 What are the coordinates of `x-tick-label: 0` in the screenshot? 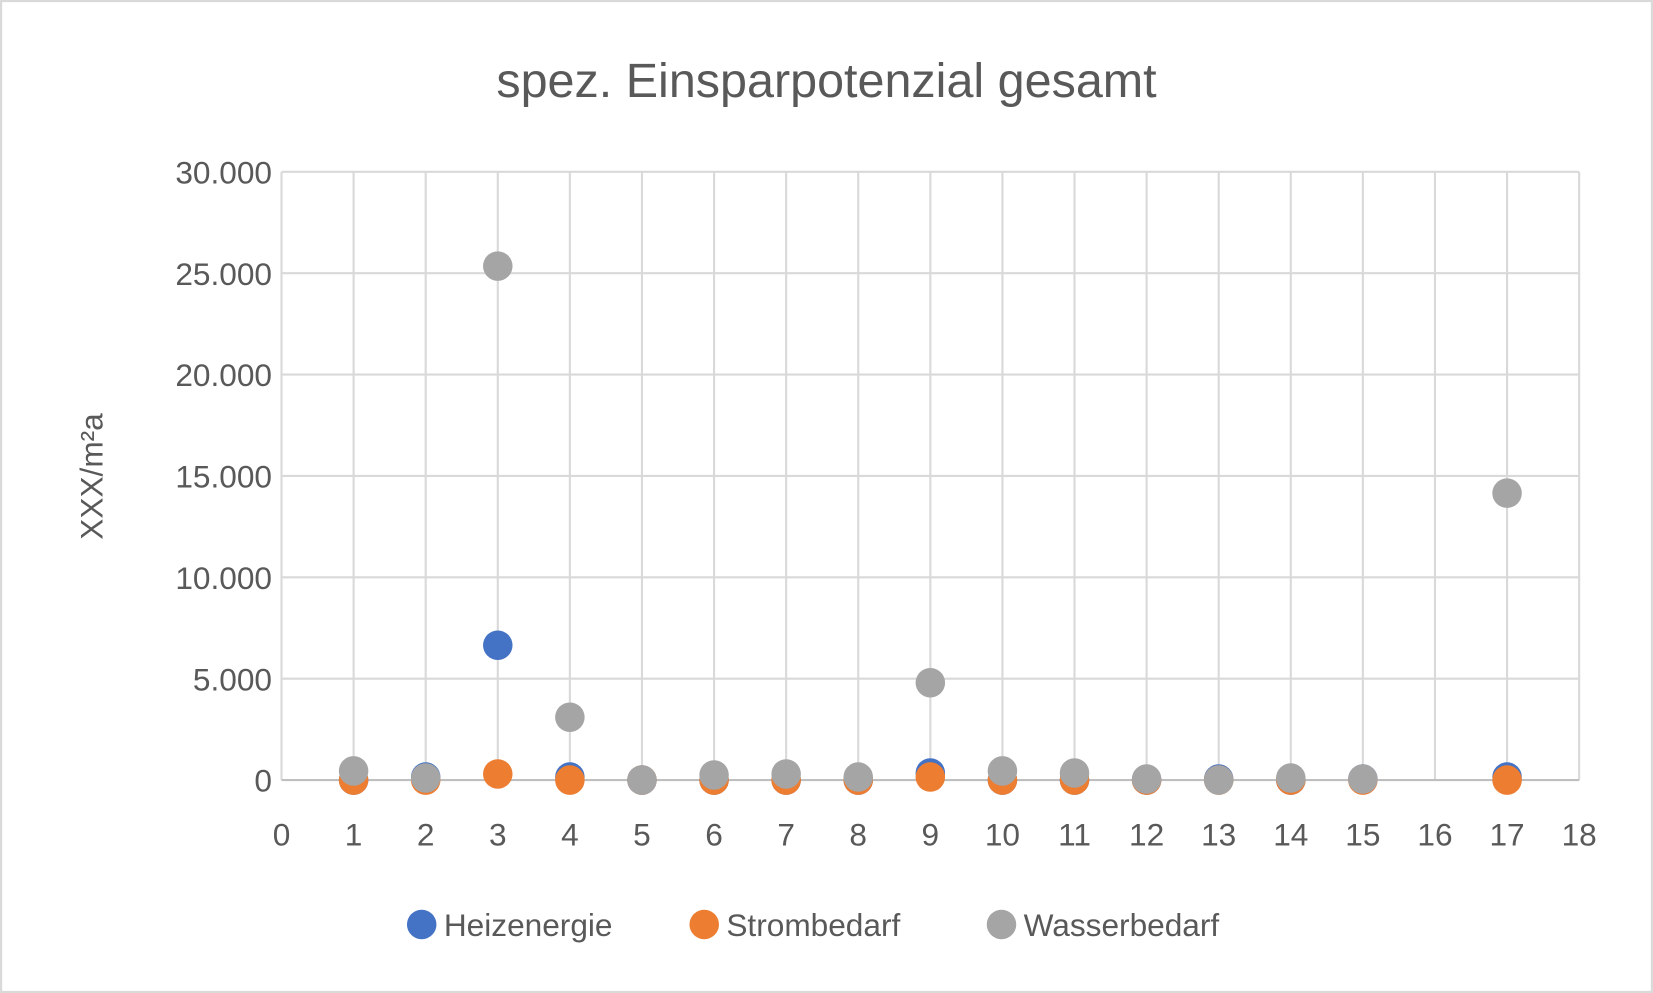 It's located at (282, 834).